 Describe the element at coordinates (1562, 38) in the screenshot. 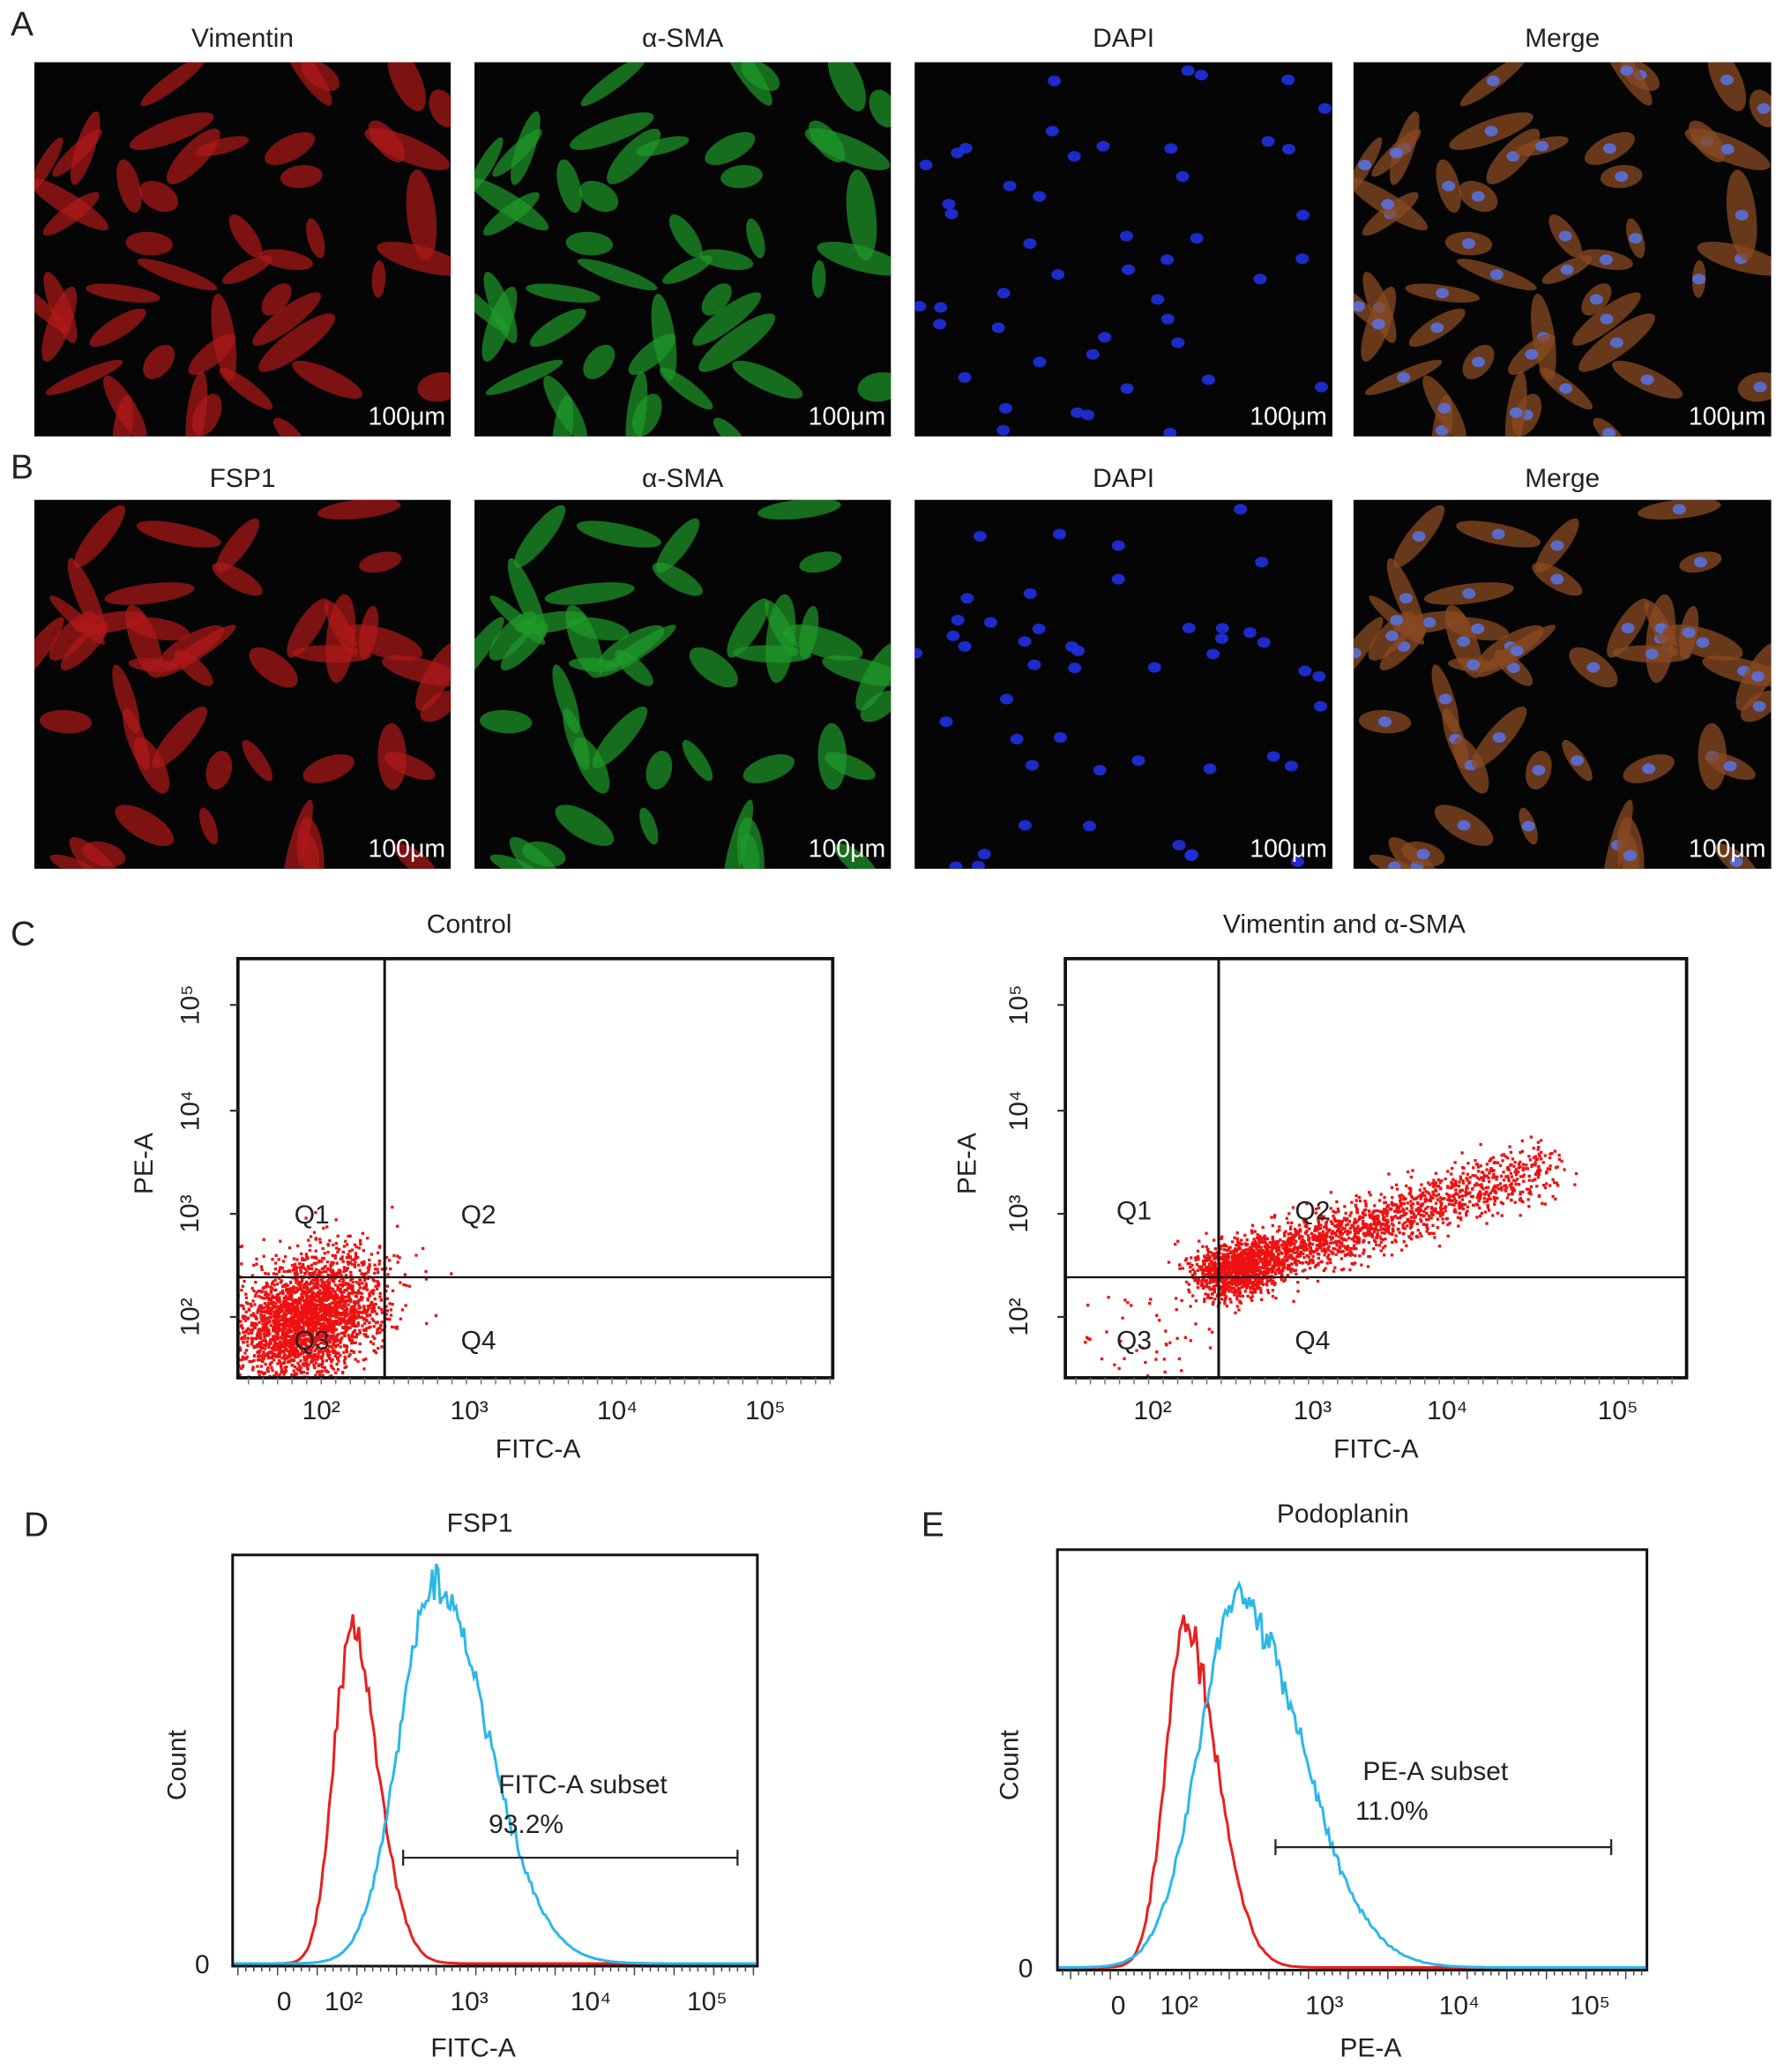

I see `image-title: Merge` at that location.